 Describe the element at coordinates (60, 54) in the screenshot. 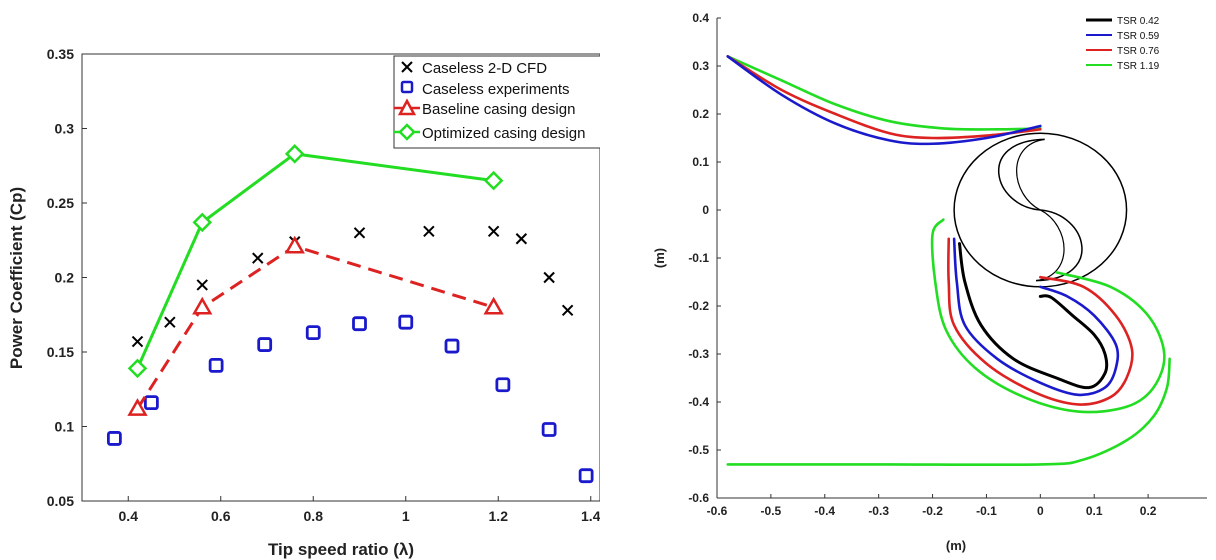

I see `y-tick-label-left: 0.35` at that location.